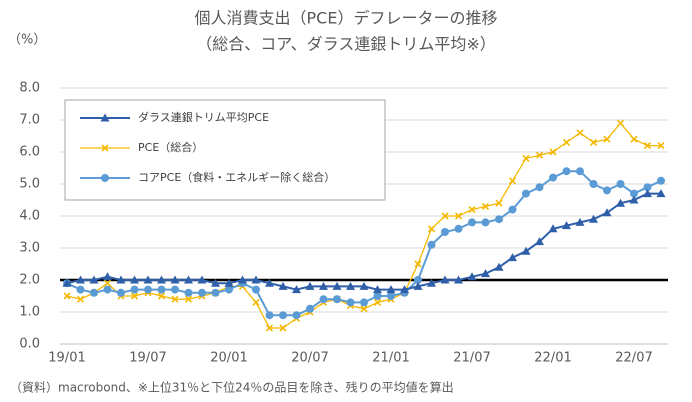  I want to click on y-tick-label: 0.0, so click(29, 344).